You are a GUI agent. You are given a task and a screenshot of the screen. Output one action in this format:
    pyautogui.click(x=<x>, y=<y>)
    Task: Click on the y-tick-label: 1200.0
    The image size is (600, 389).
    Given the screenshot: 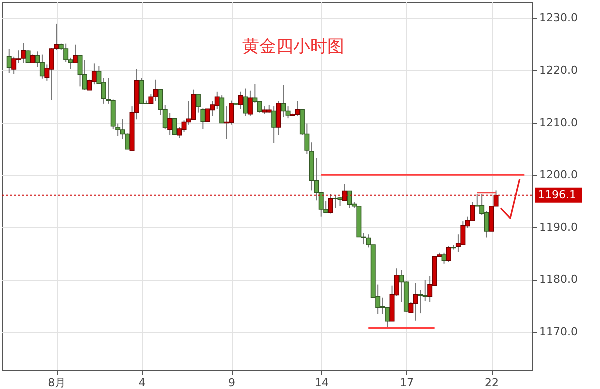 What is the action you would take?
    pyautogui.click(x=559, y=175)
    